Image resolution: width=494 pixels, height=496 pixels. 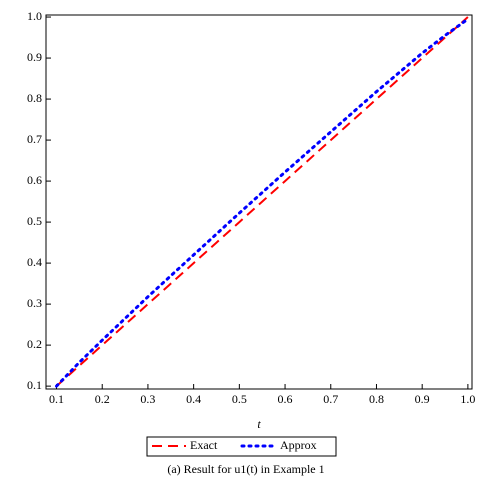 I want to click on caption: (a) Result for u1(t) in Example 1, so click(x=245, y=469).